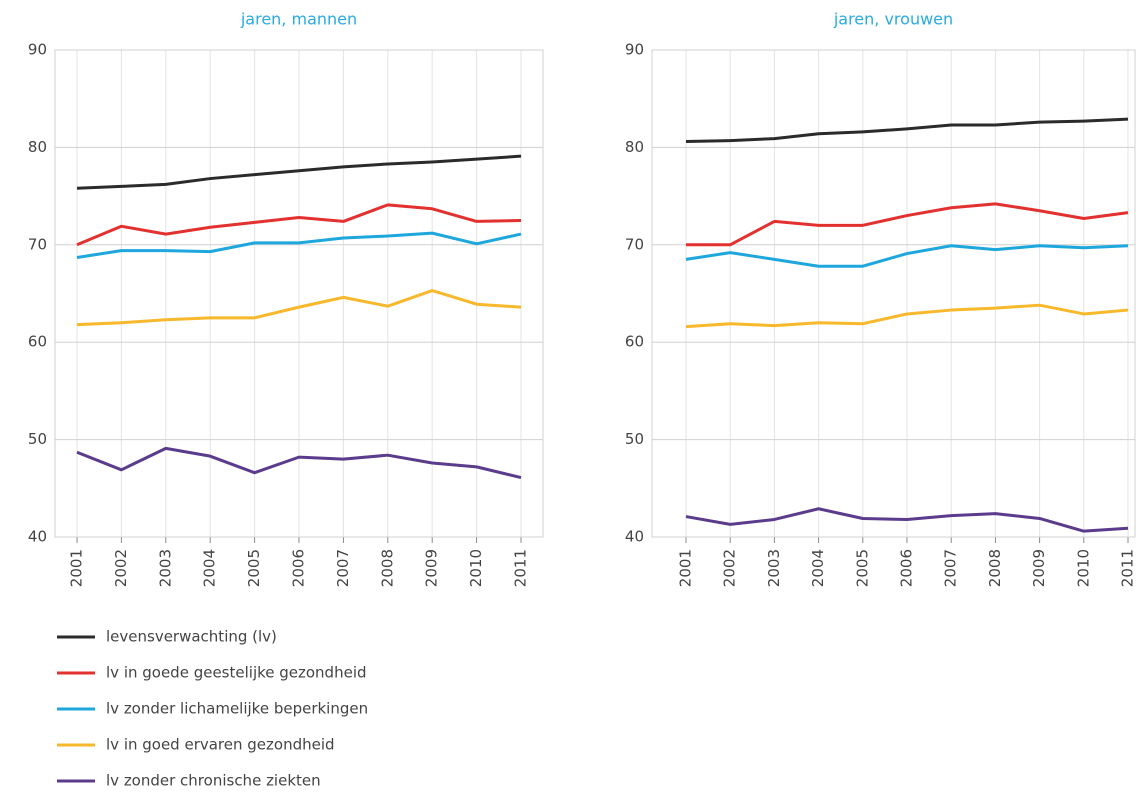 Image resolution: width=1140 pixels, height=796 pixels. I want to click on chart-title: jaren, vrouwen, so click(893, 19).